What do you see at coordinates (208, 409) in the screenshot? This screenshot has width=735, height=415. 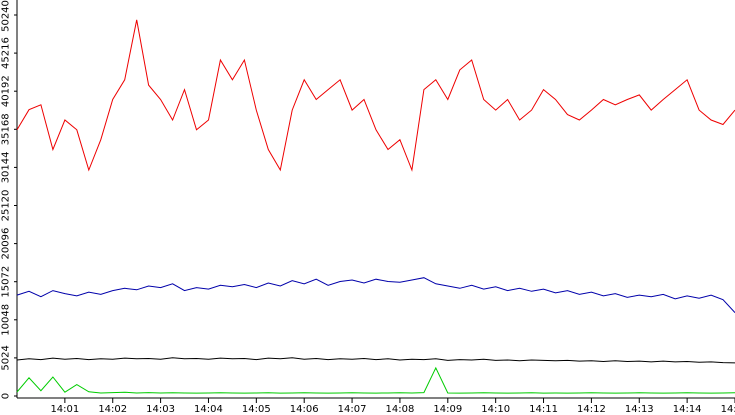 I see `x-tick-label: 14:04` at bounding box center [208, 409].